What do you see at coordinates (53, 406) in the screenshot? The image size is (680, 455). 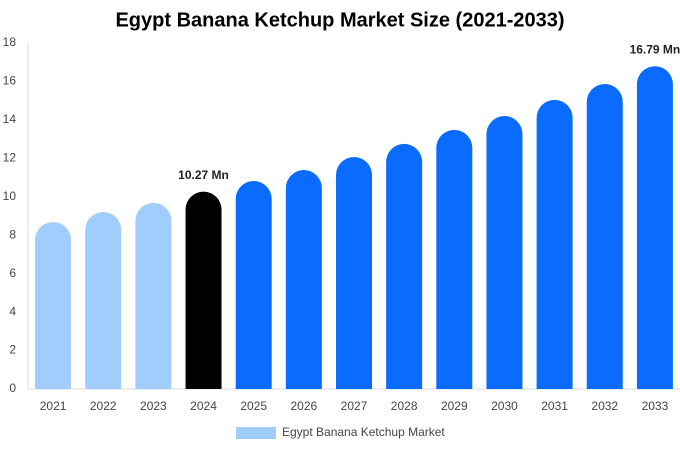 I see `x-tick-label: 2021` at bounding box center [53, 406].